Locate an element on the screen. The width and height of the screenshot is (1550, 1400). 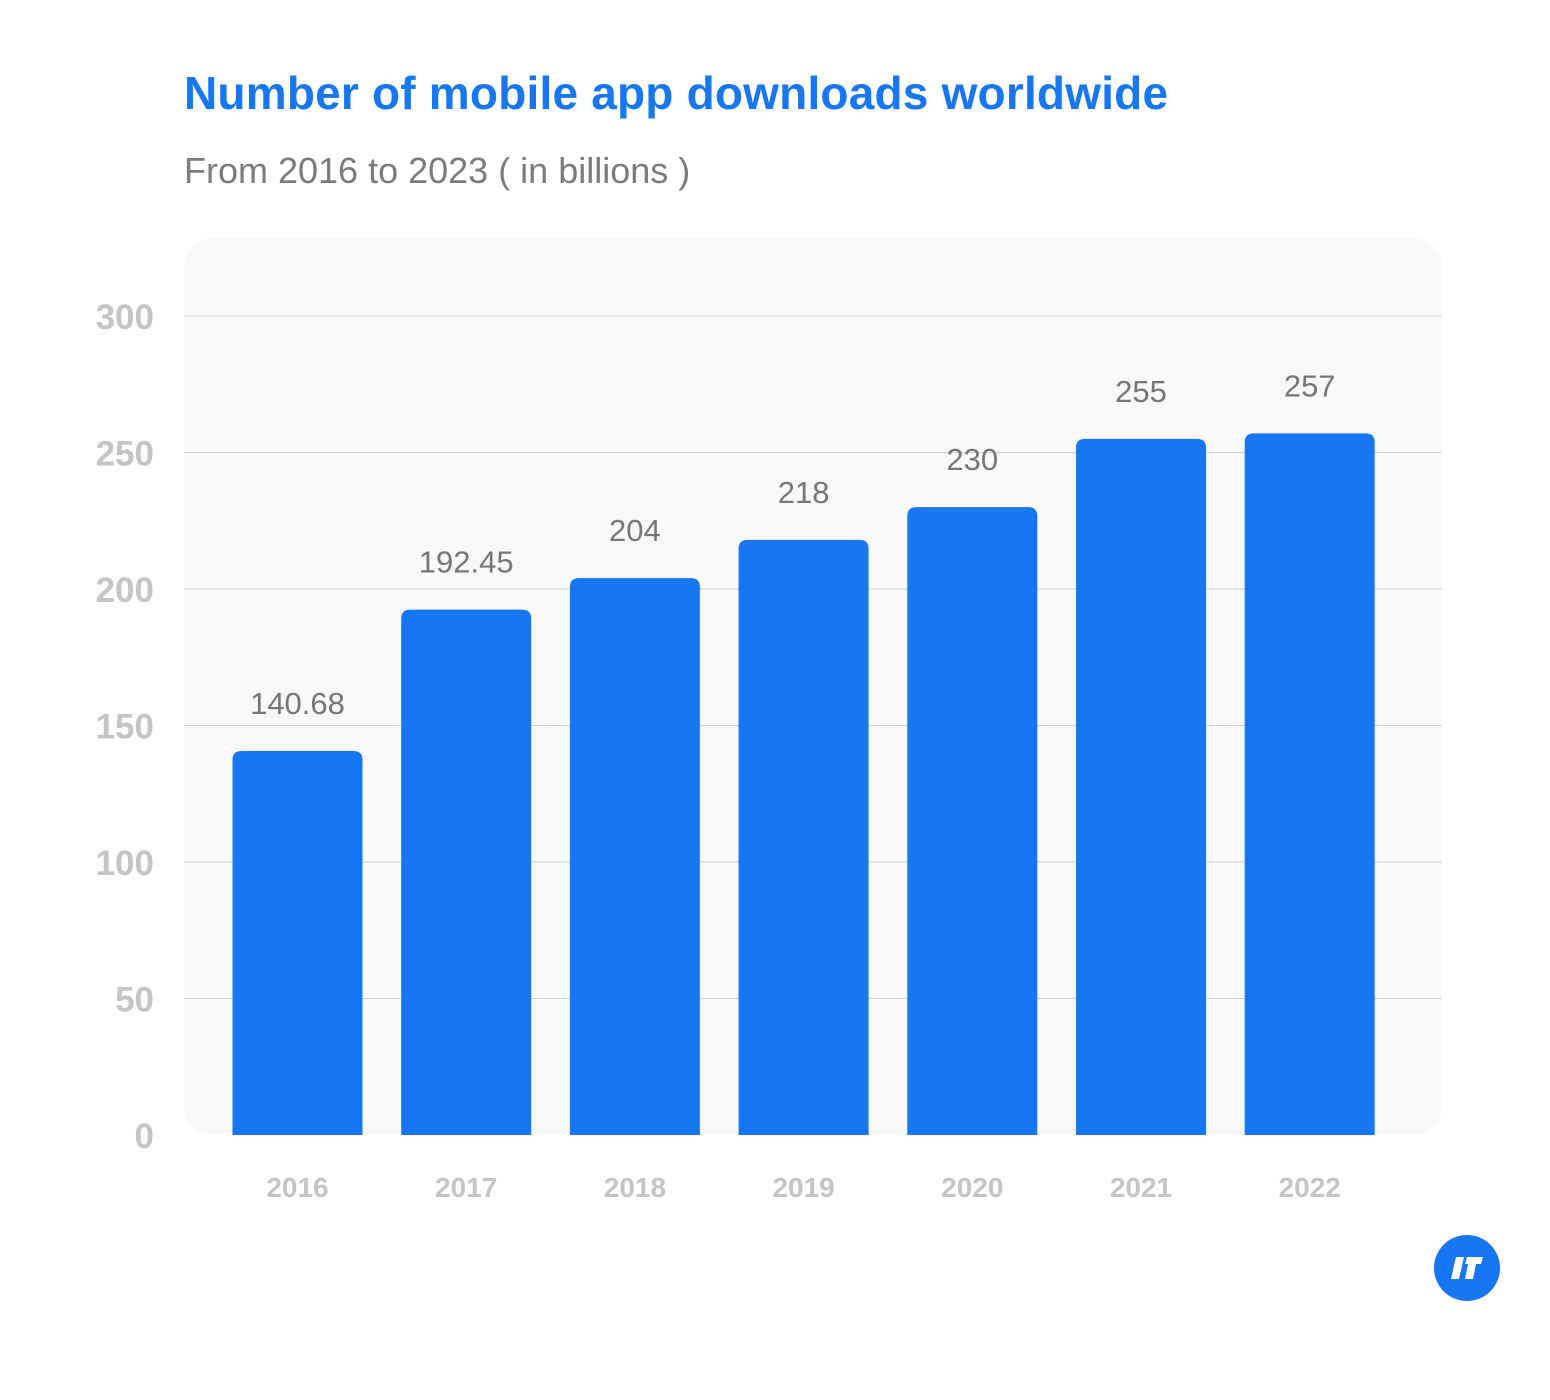
x-axis-ticks: 2016 2017 2018 2019 2020 2021 2022 is located at coordinates (803, 1187).